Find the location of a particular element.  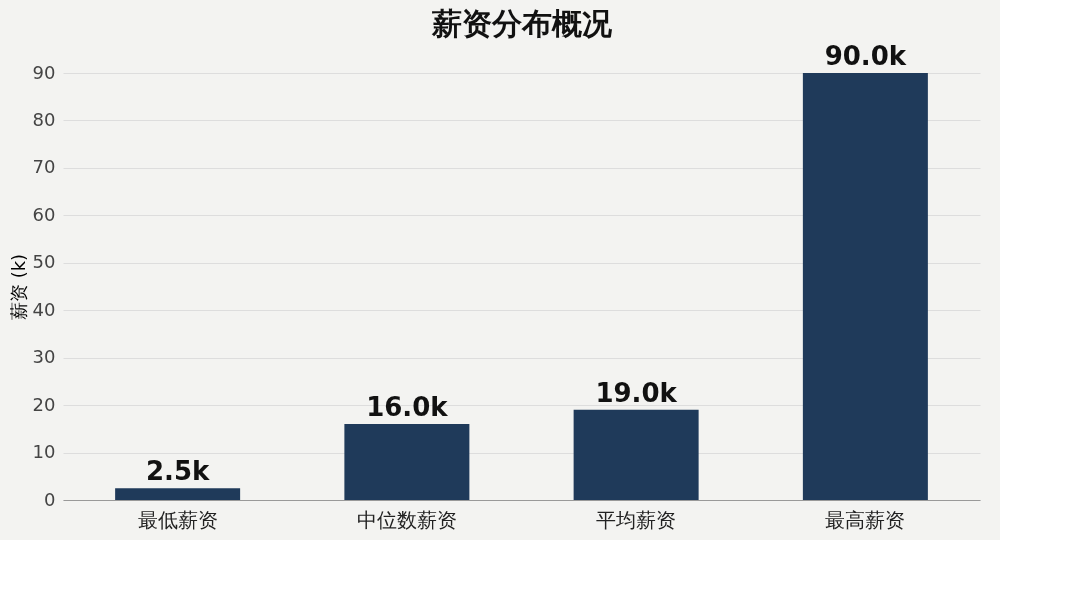

y-axis-title: 薪资 (k) is located at coordinates (18, 287).